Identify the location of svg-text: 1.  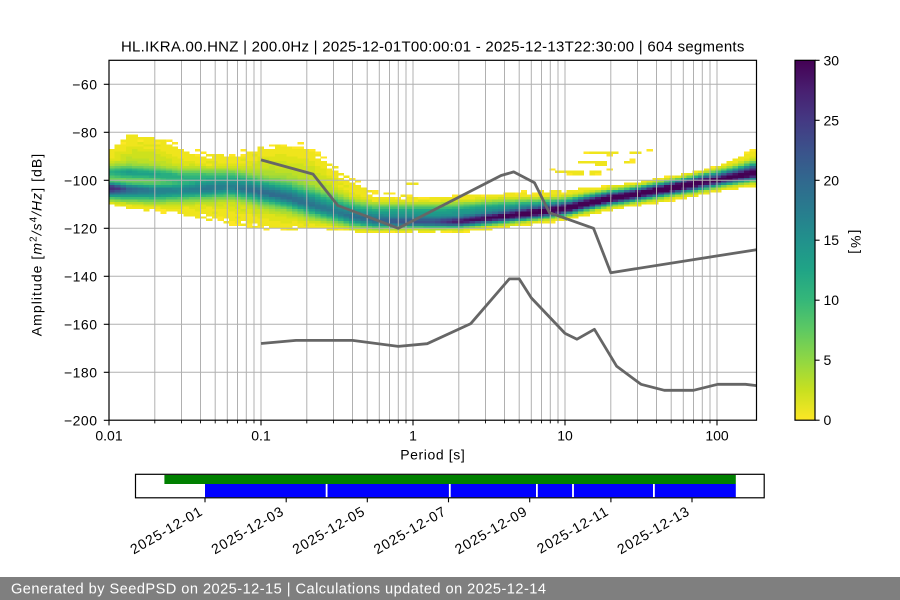
(413, 436).